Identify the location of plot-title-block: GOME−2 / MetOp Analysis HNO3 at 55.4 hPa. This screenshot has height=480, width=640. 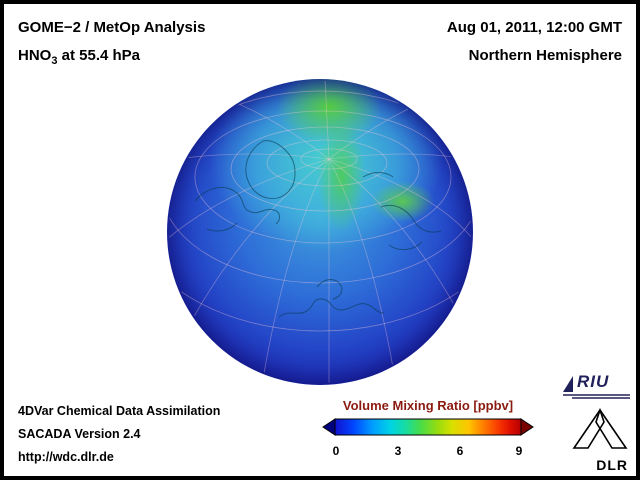
(111, 44).